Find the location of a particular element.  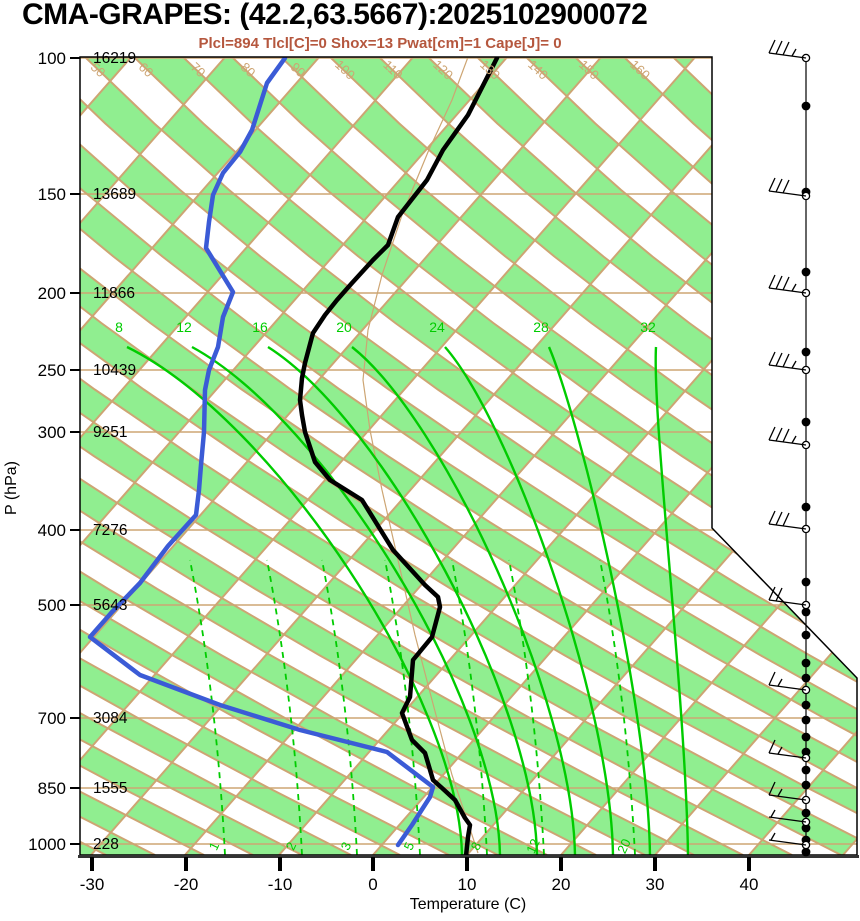

pressure-tick-label: 700 is located at coordinates (52, 718).